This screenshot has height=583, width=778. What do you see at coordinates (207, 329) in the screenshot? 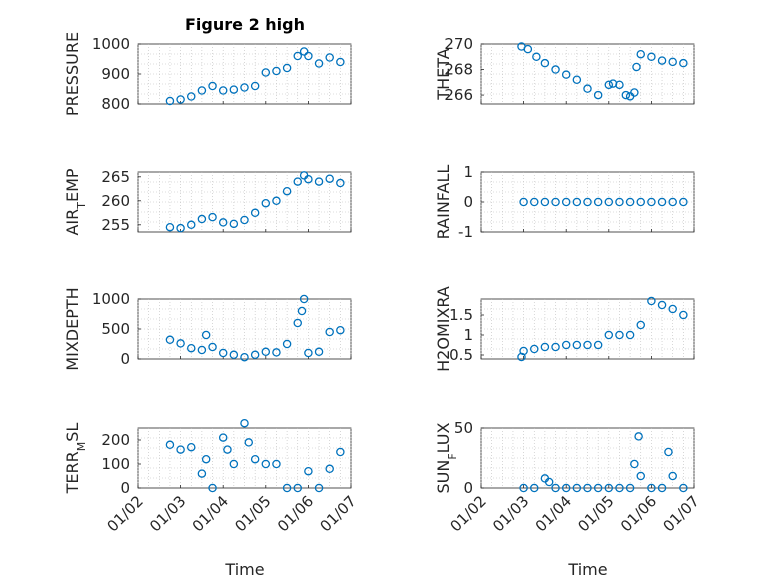
I see `subplot-mixdepth: 0 500 1000 MIXDEPTH` at bounding box center [207, 329].